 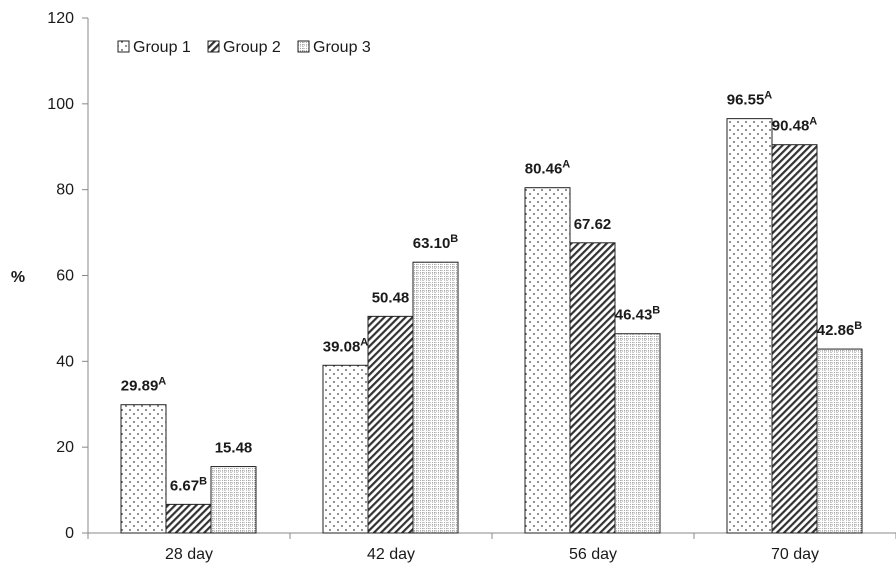 I want to click on data-label: 42.86B, so click(x=840, y=329).